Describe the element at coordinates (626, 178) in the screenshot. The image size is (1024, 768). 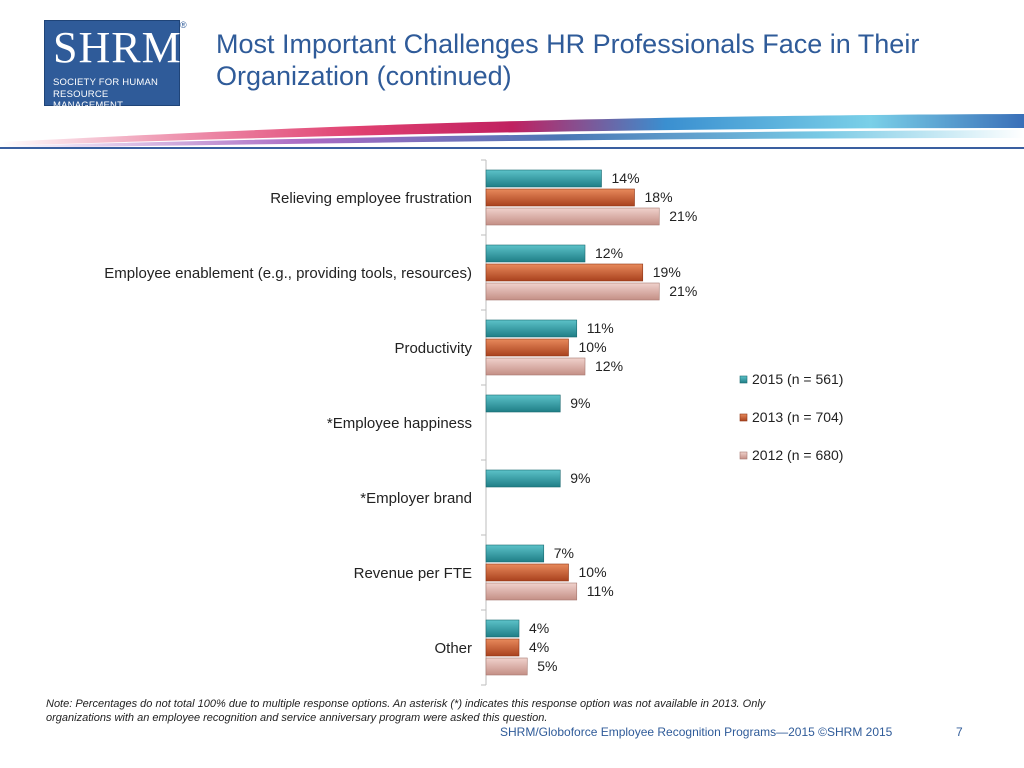
I see `data-label: 14%` at that location.